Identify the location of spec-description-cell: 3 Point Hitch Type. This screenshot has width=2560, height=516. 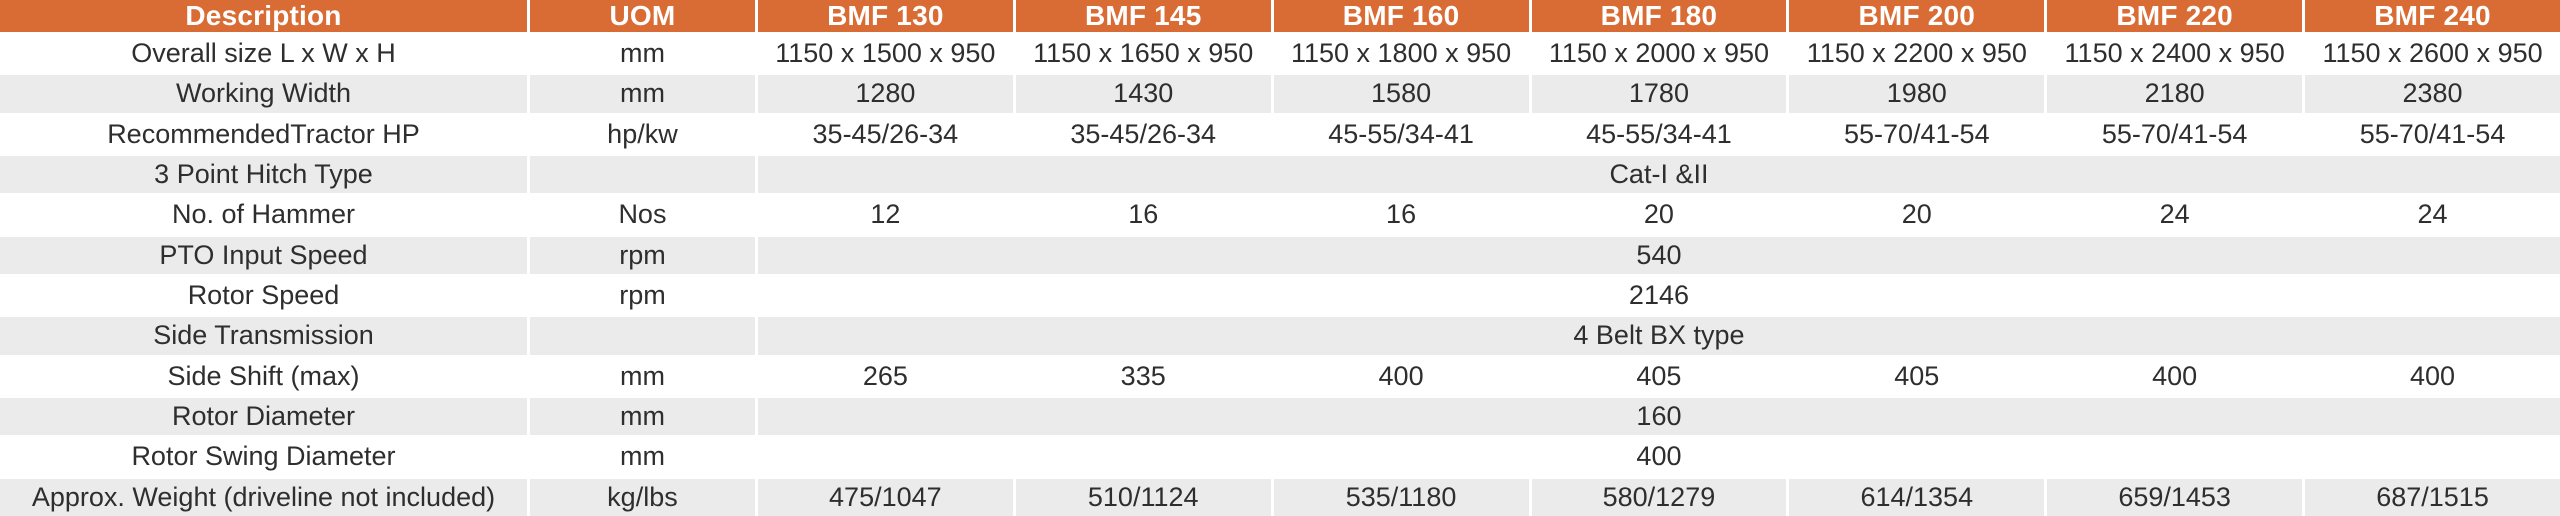
(263, 174).